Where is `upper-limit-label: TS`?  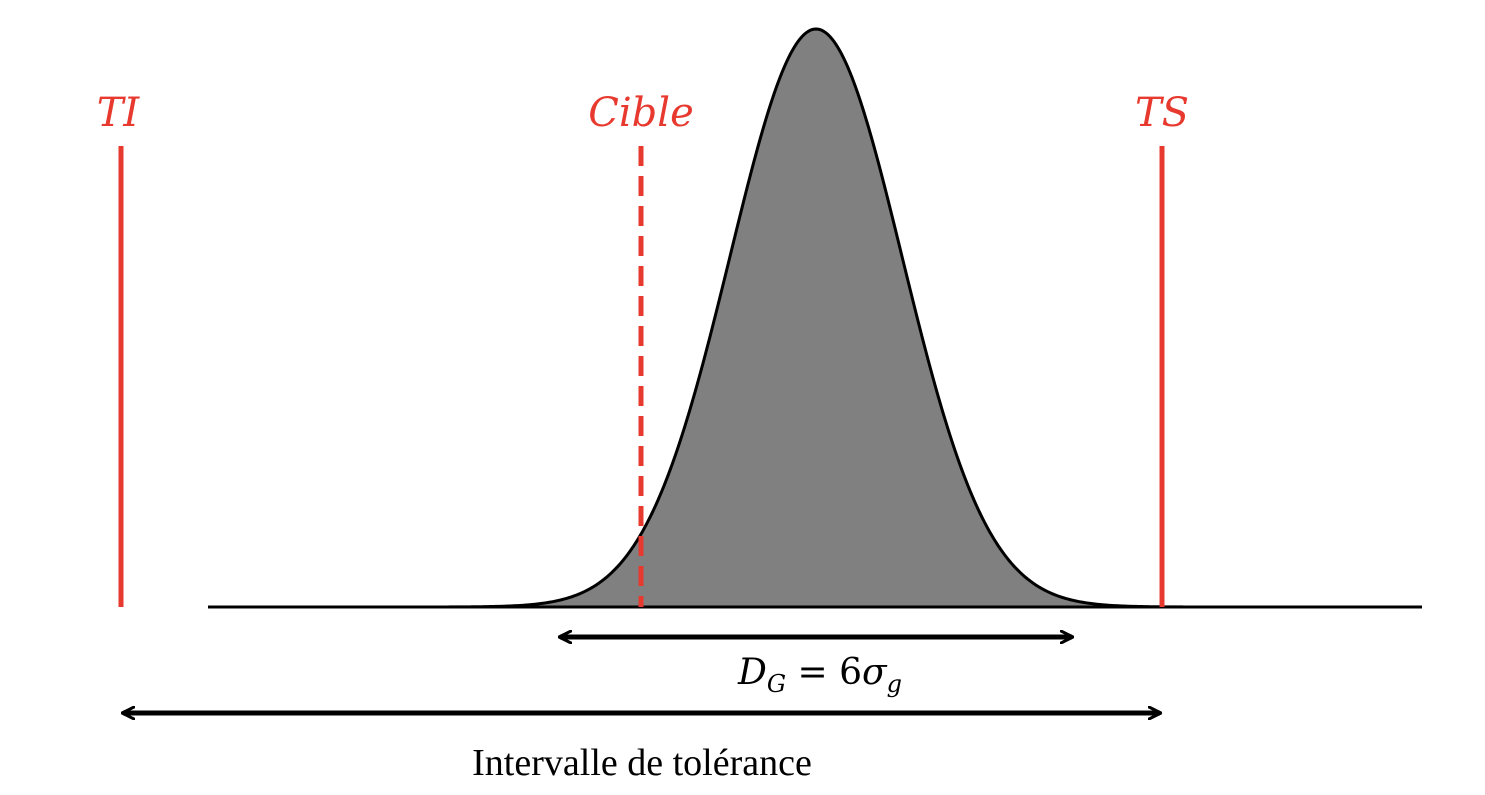 upper-limit-label: TS is located at coordinates (1162, 113).